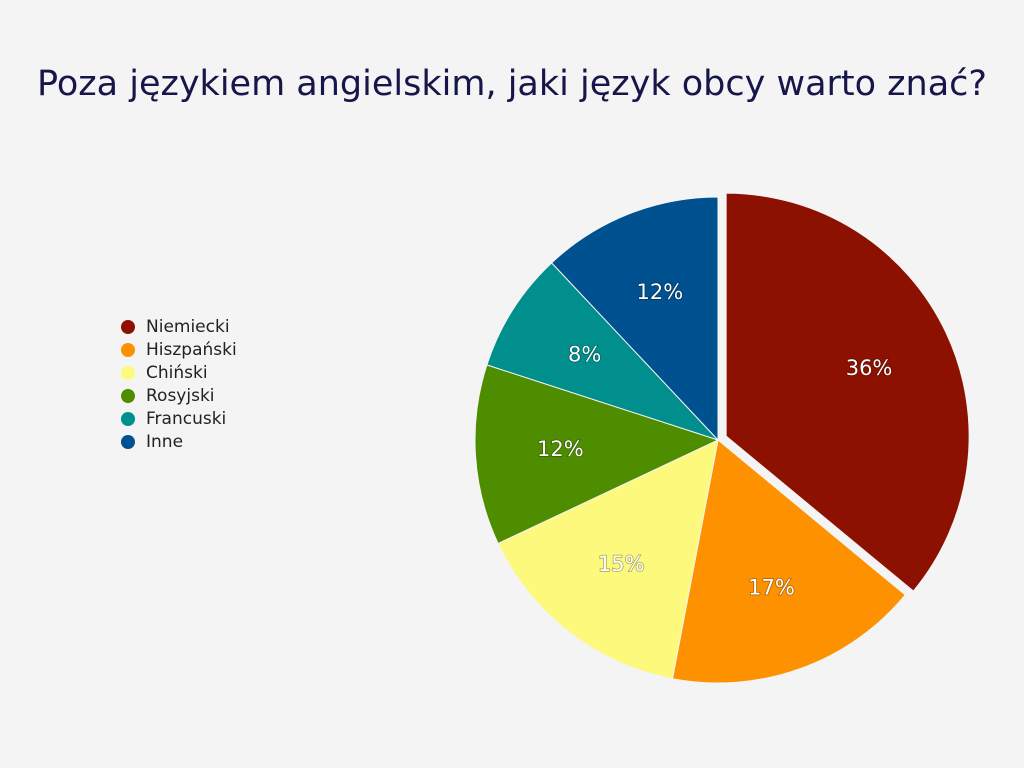  What do you see at coordinates (188, 327) in the screenshot?
I see `legend-label: Niemiecki` at bounding box center [188, 327].